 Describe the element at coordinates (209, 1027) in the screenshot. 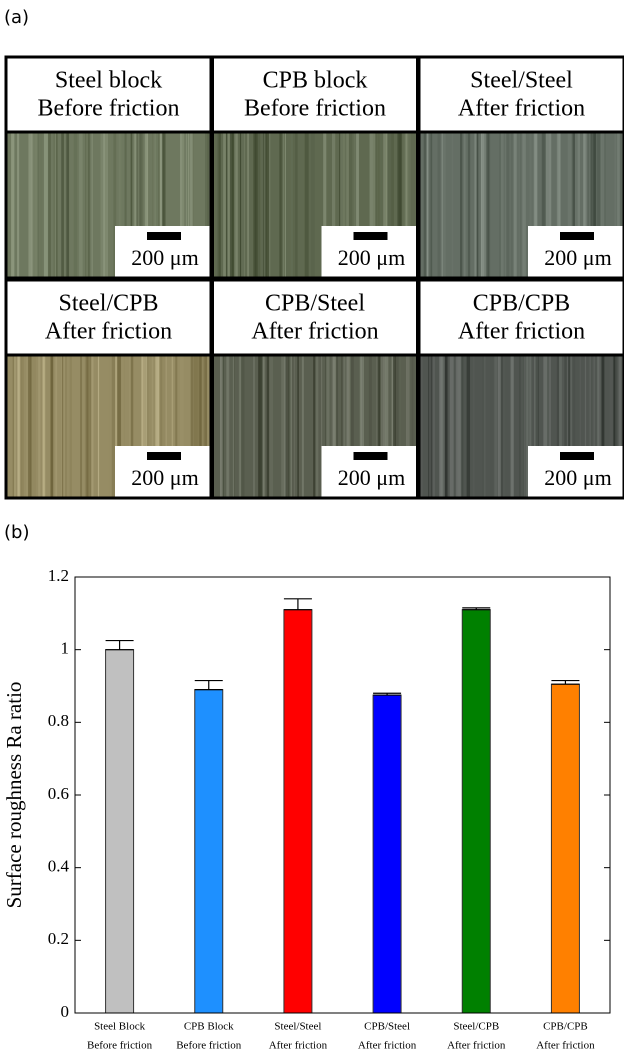

I see `x-tick-label: CPB Block` at that location.